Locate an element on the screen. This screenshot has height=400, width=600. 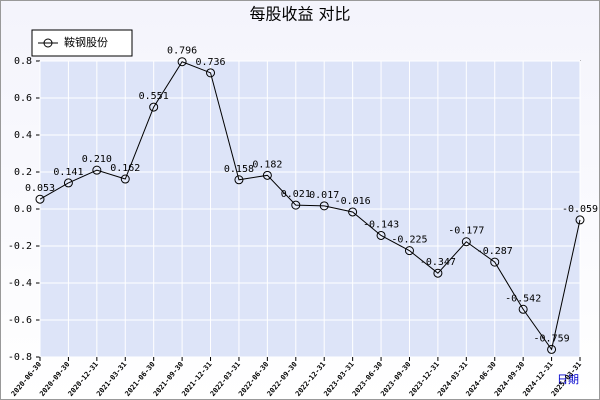
data-label: -0.542 is located at coordinates (523, 298).